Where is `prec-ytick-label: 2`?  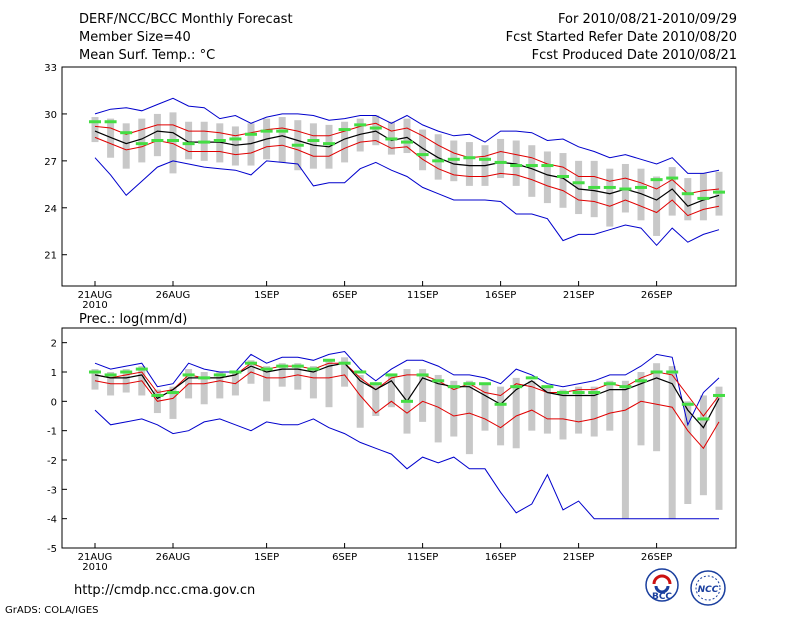 prec-ytick-label: 2 is located at coordinates (54, 344).